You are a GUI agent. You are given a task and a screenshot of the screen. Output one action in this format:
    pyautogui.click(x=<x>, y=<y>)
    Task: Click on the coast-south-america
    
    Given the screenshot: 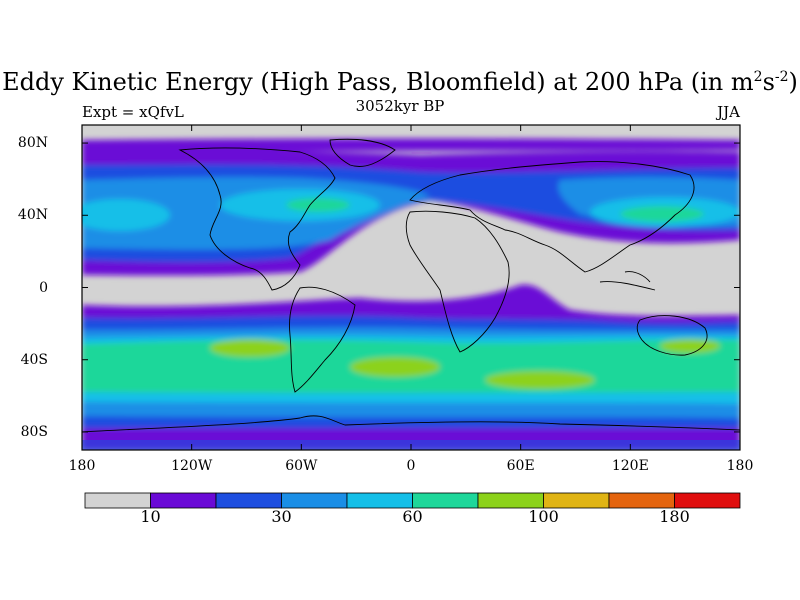 What is the action you would take?
    pyautogui.click(x=322, y=339)
    